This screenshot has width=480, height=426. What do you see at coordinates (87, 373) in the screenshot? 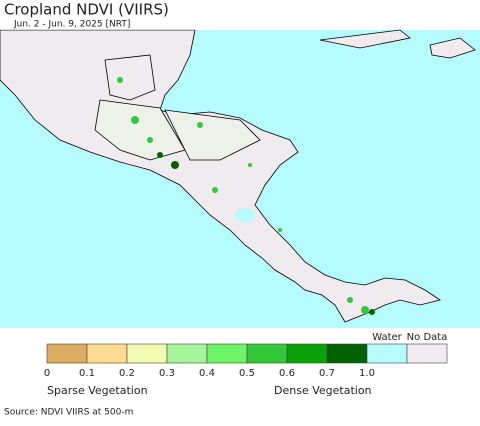
I see `legend-tick-label: 0.1` at bounding box center [87, 373].